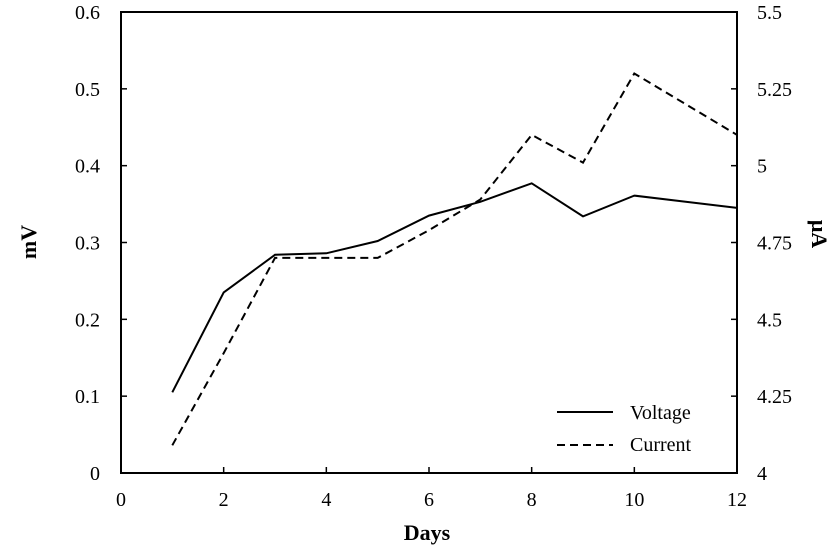 This screenshot has height=546, width=833. I want to click on legend-voltage-label: Voltage, so click(660, 413).